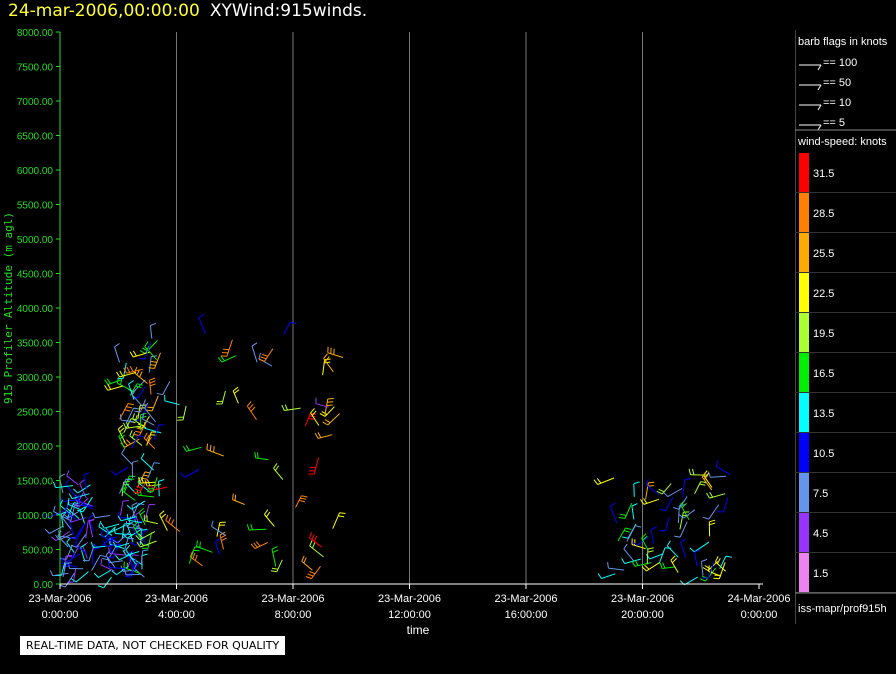 This screenshot has width=896, height=674. Describe the element at coordinates (35, 275) in the screenshot. I see `y-tick-label: 4500.00` at that location.